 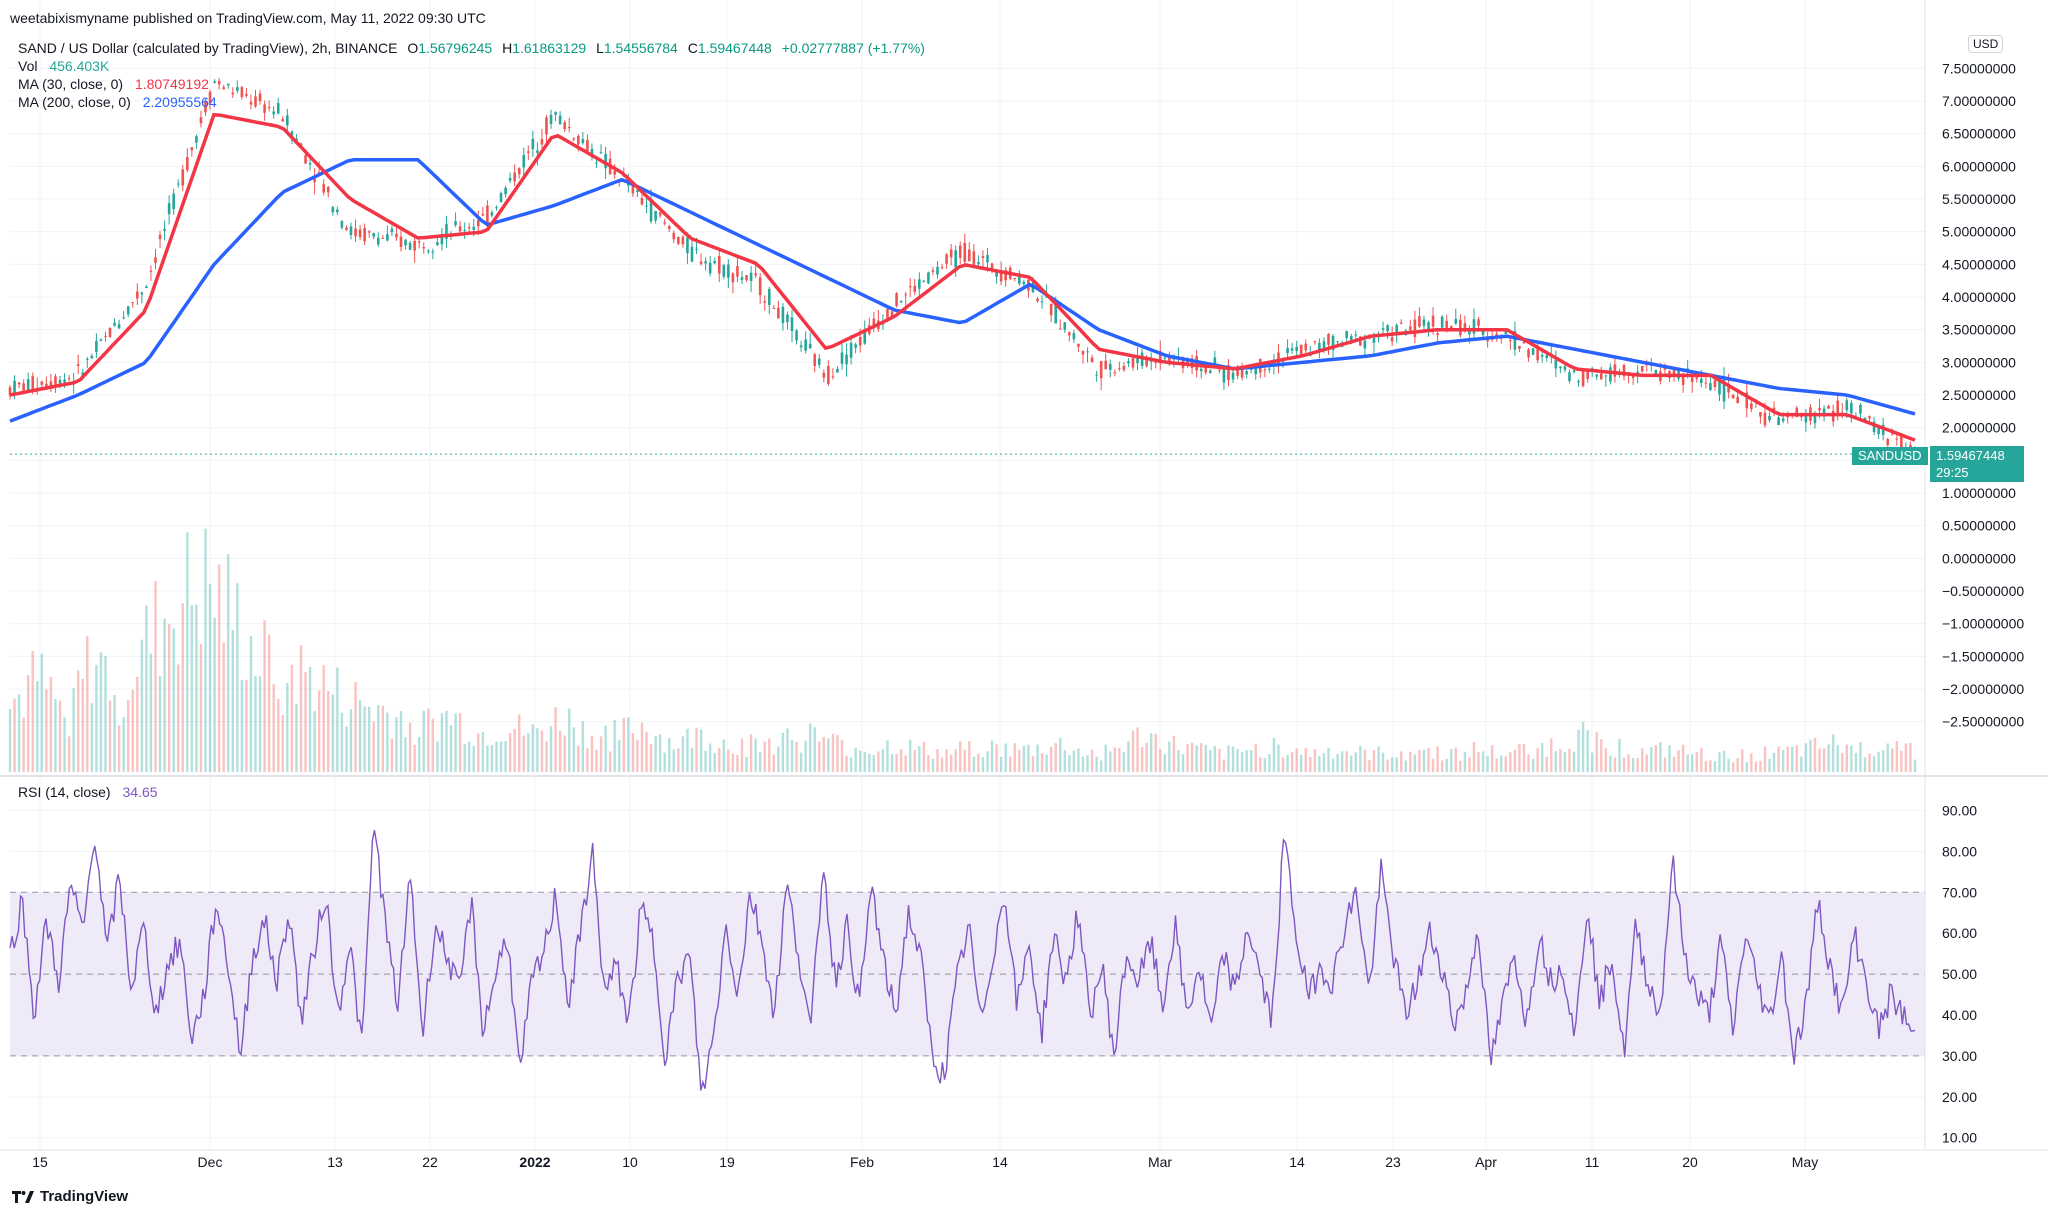 I want to click on price-tick-label: −1.00000000, so click(x=1983, y=624).